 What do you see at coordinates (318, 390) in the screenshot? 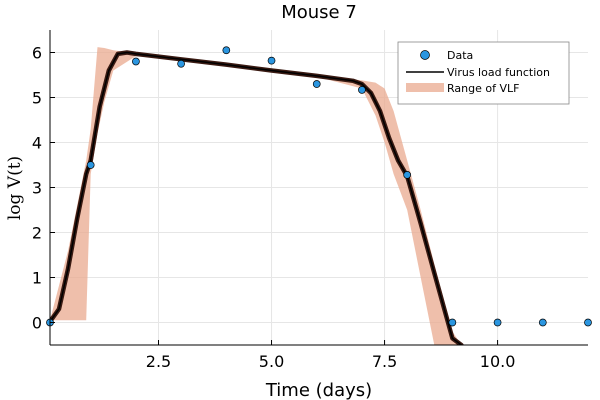
I see `x-axis-label: Time (days)` at bounding box center [318, 390].